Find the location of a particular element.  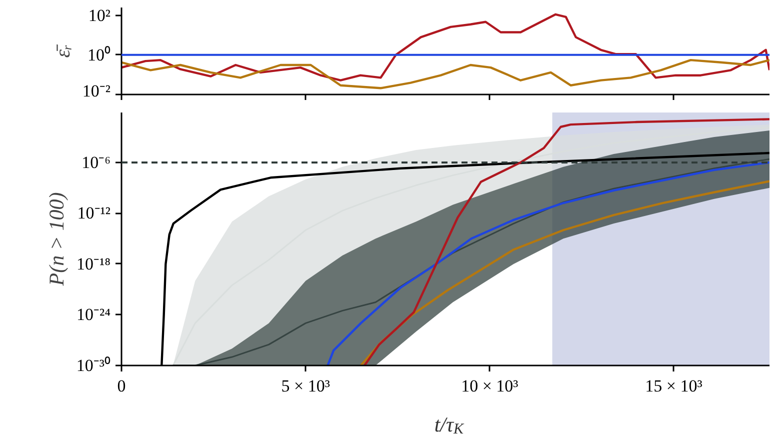

y-tick-label: 10⁻⁶ is located at coordinates (96, 162).